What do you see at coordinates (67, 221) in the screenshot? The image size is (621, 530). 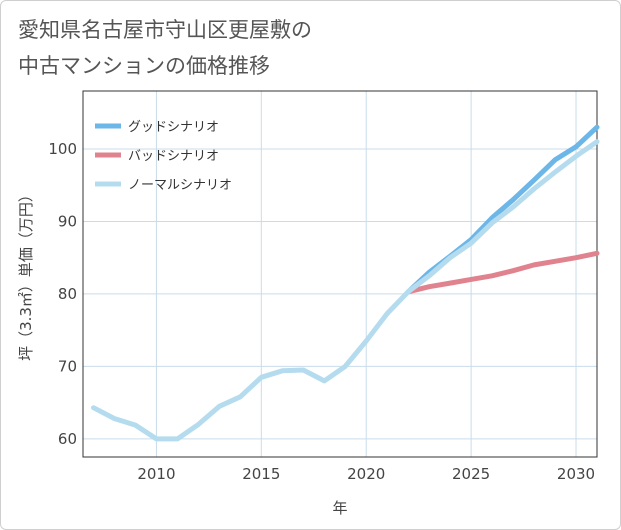 I see `y-tick-label: 90` at bounding box center [67, 221].